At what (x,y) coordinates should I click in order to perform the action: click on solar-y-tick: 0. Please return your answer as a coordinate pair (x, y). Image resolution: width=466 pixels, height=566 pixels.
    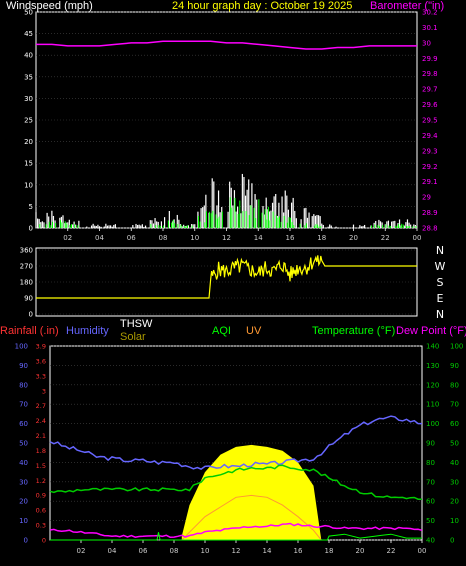
    Looking at the image, I should click on (452, 541).